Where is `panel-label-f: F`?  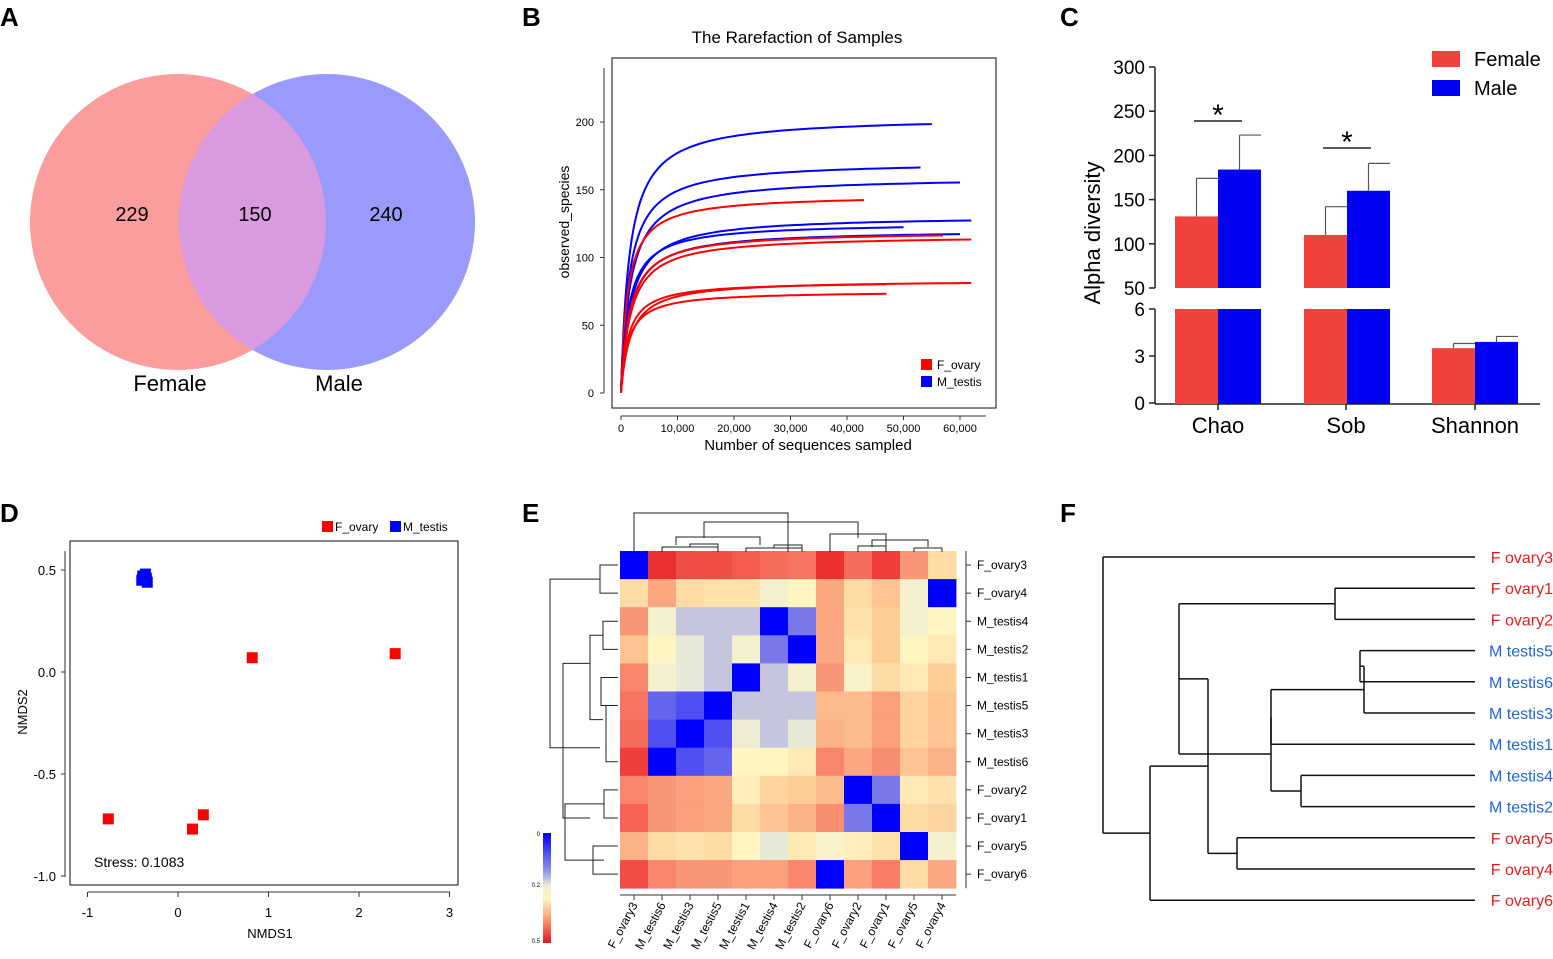 panel-label-f: F is located at coordinates (1068, 513).